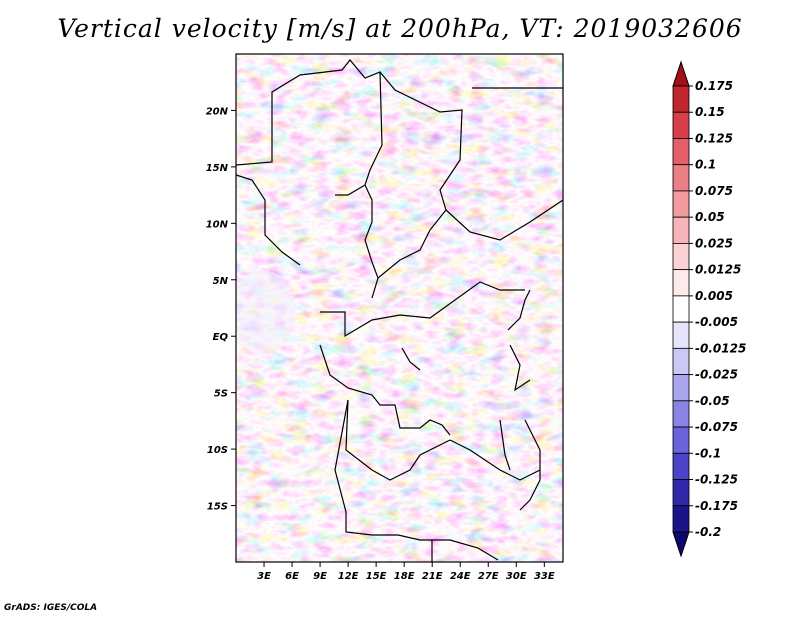 The width and height of the screenshot is (800, 618). I want to click on lon-label: 33E, so click(544, 576).